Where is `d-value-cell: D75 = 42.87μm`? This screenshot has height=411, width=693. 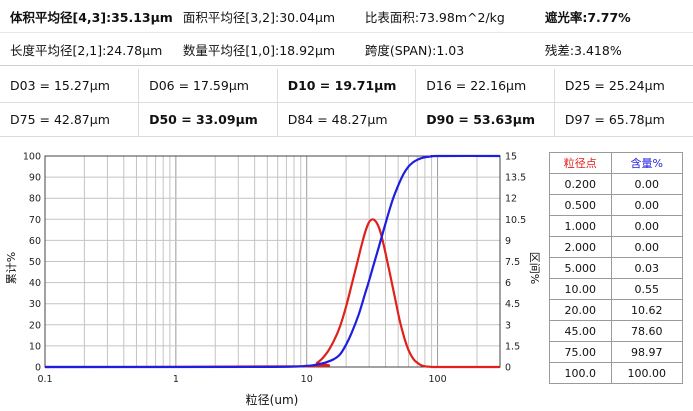
d-value-cell: D75 = 42.87μm is located at coordinates (70, 119).